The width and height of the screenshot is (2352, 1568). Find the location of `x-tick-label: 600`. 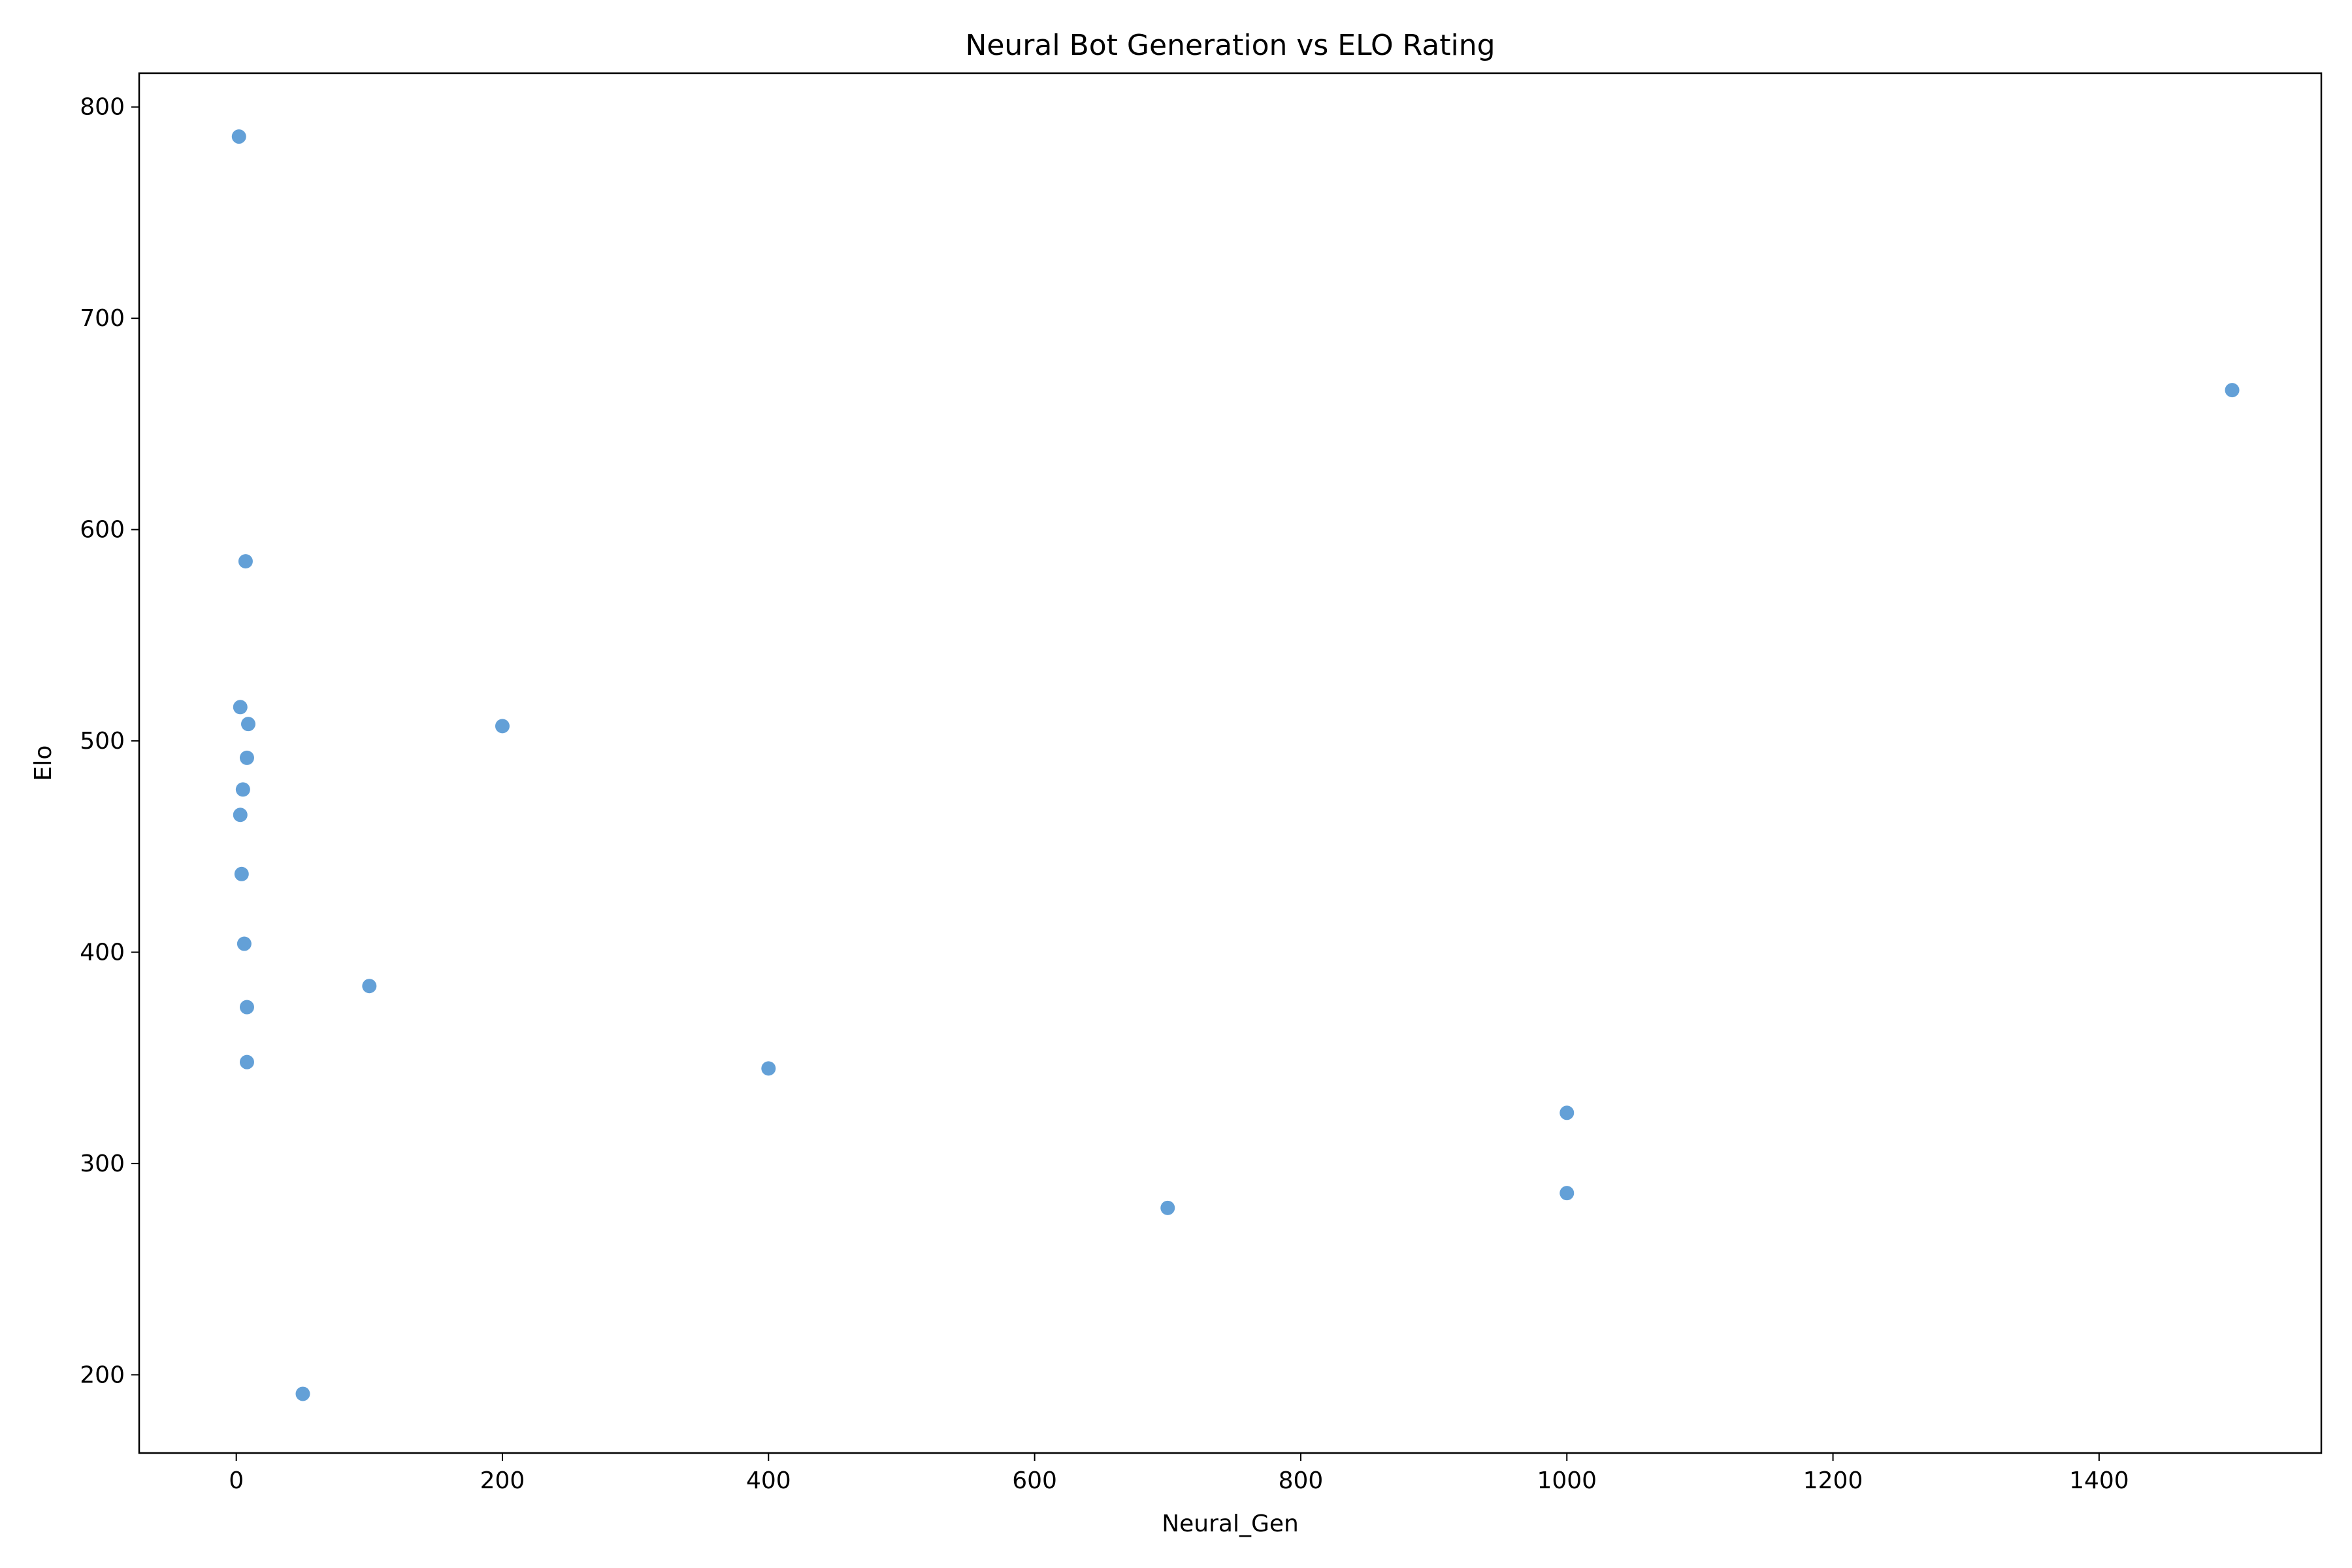

x-tick-label: 600 is located at coordinates (1034, 1480).